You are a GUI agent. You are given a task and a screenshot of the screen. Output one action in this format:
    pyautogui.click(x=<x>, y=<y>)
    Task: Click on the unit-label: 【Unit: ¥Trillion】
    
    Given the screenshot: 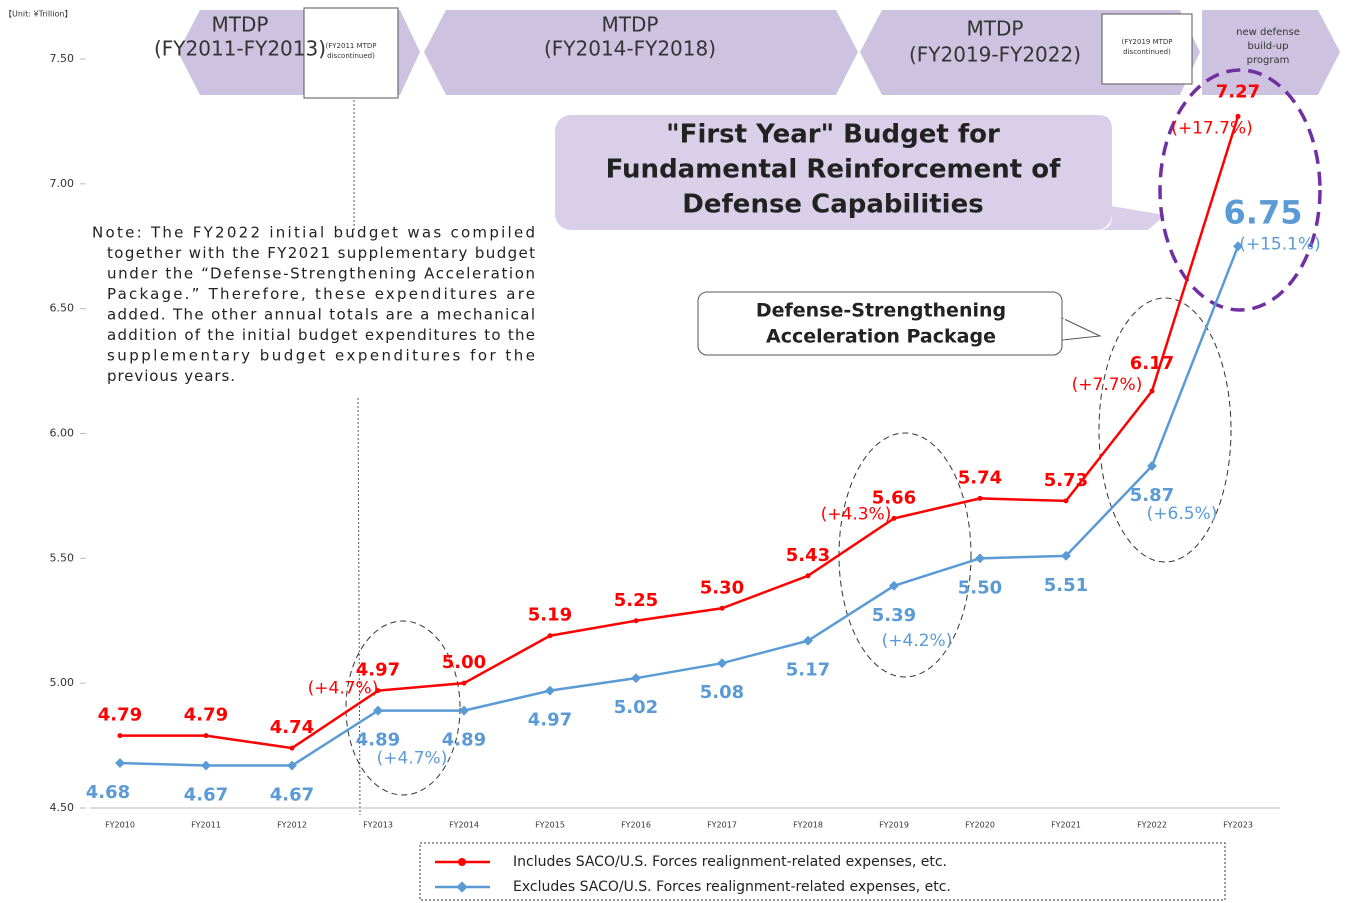 What is the action you would take?
    pyautogui.click(x=38, y=14)
    